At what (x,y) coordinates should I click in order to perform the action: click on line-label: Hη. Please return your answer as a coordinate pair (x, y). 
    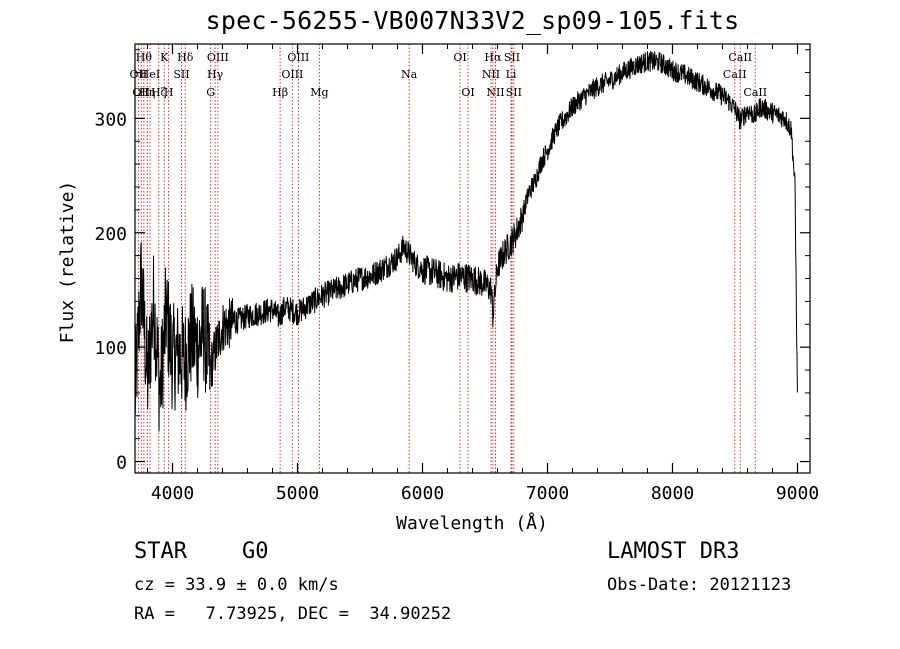
    Looking at the image, I should click on (147, 92).